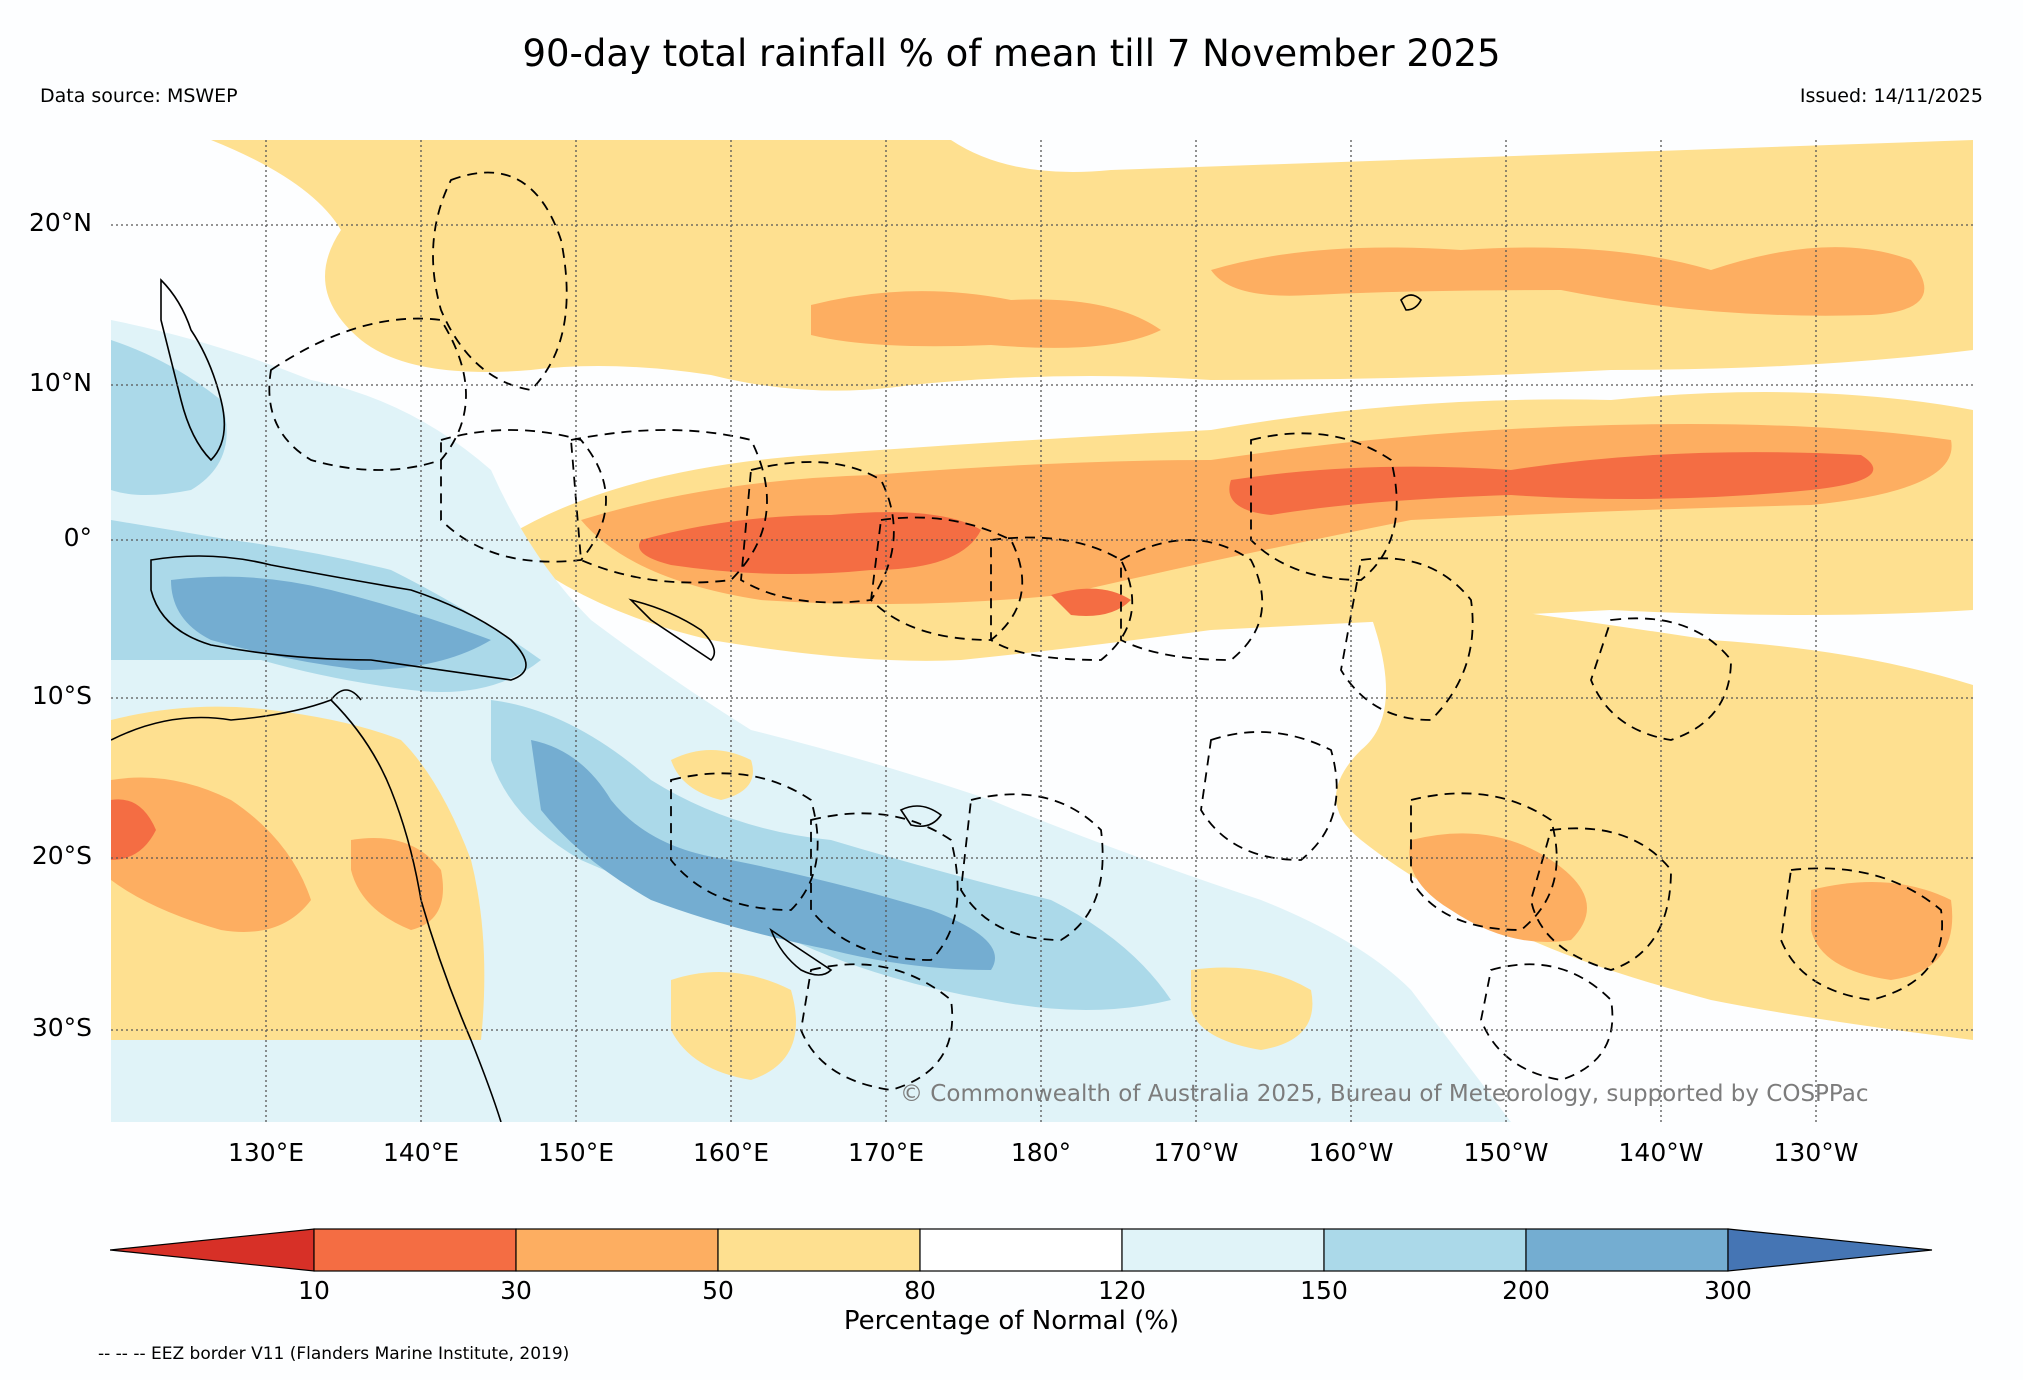 The image size is (2023, 1380). Describe the element at coordinates (1661, 1152) in the screenshot. I see `lon-label-140w: 140°W` at that location.